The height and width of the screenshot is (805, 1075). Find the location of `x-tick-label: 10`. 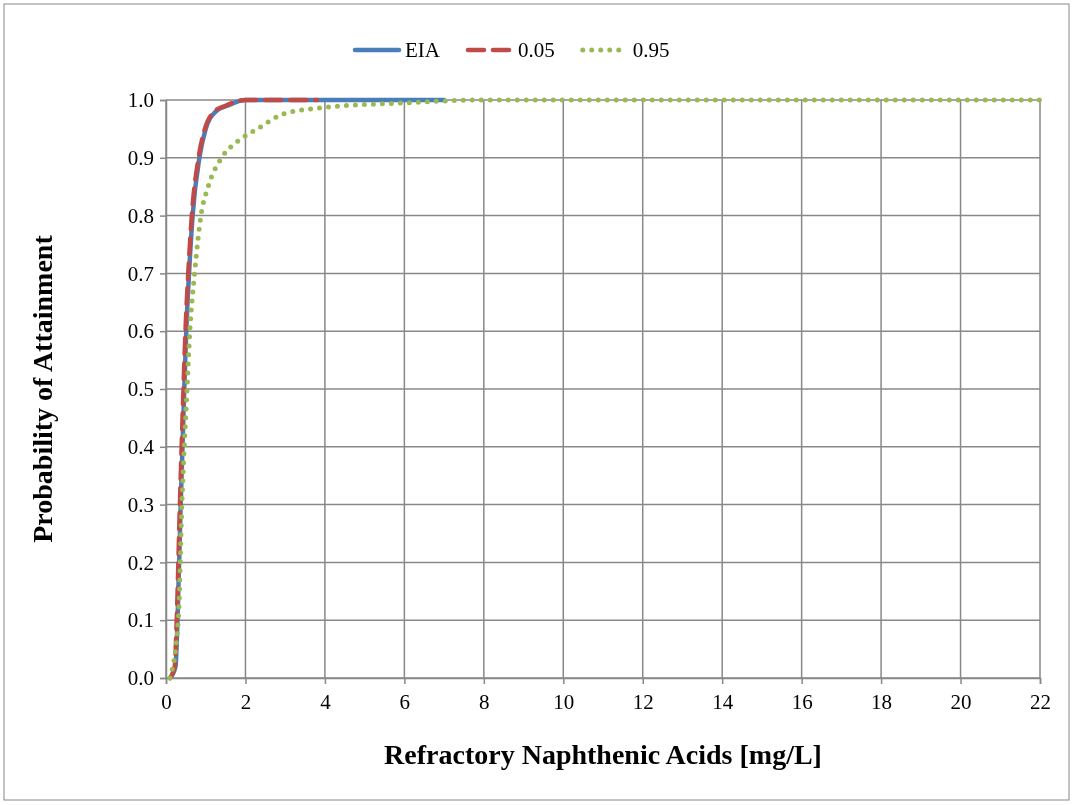

x-tick-label: 10 is located at coordinates (564, 701).